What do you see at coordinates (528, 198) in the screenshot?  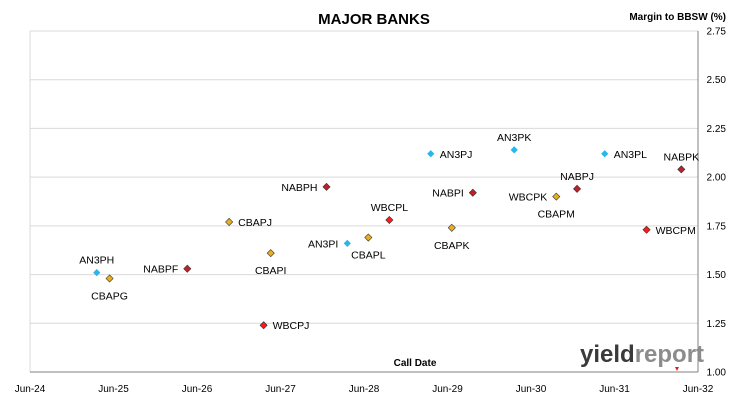 I see `data-label-wbcpk: WBCPK` at bounding box center [528, 198].